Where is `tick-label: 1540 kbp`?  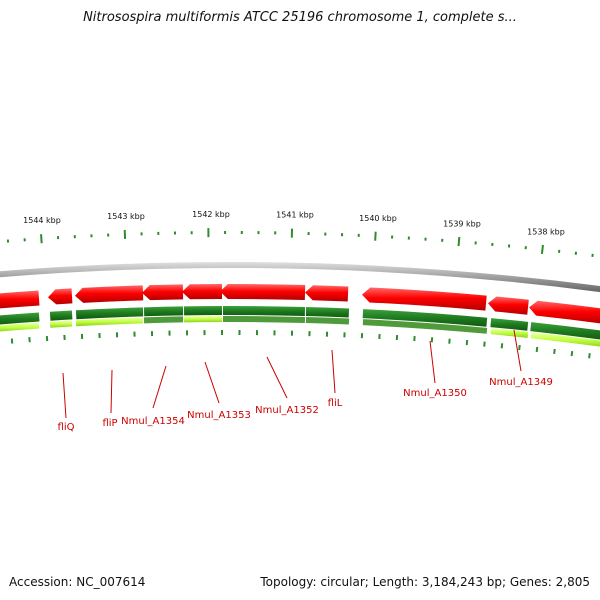
tick-label: 1540 kbp is located at coordinates (378, 218).